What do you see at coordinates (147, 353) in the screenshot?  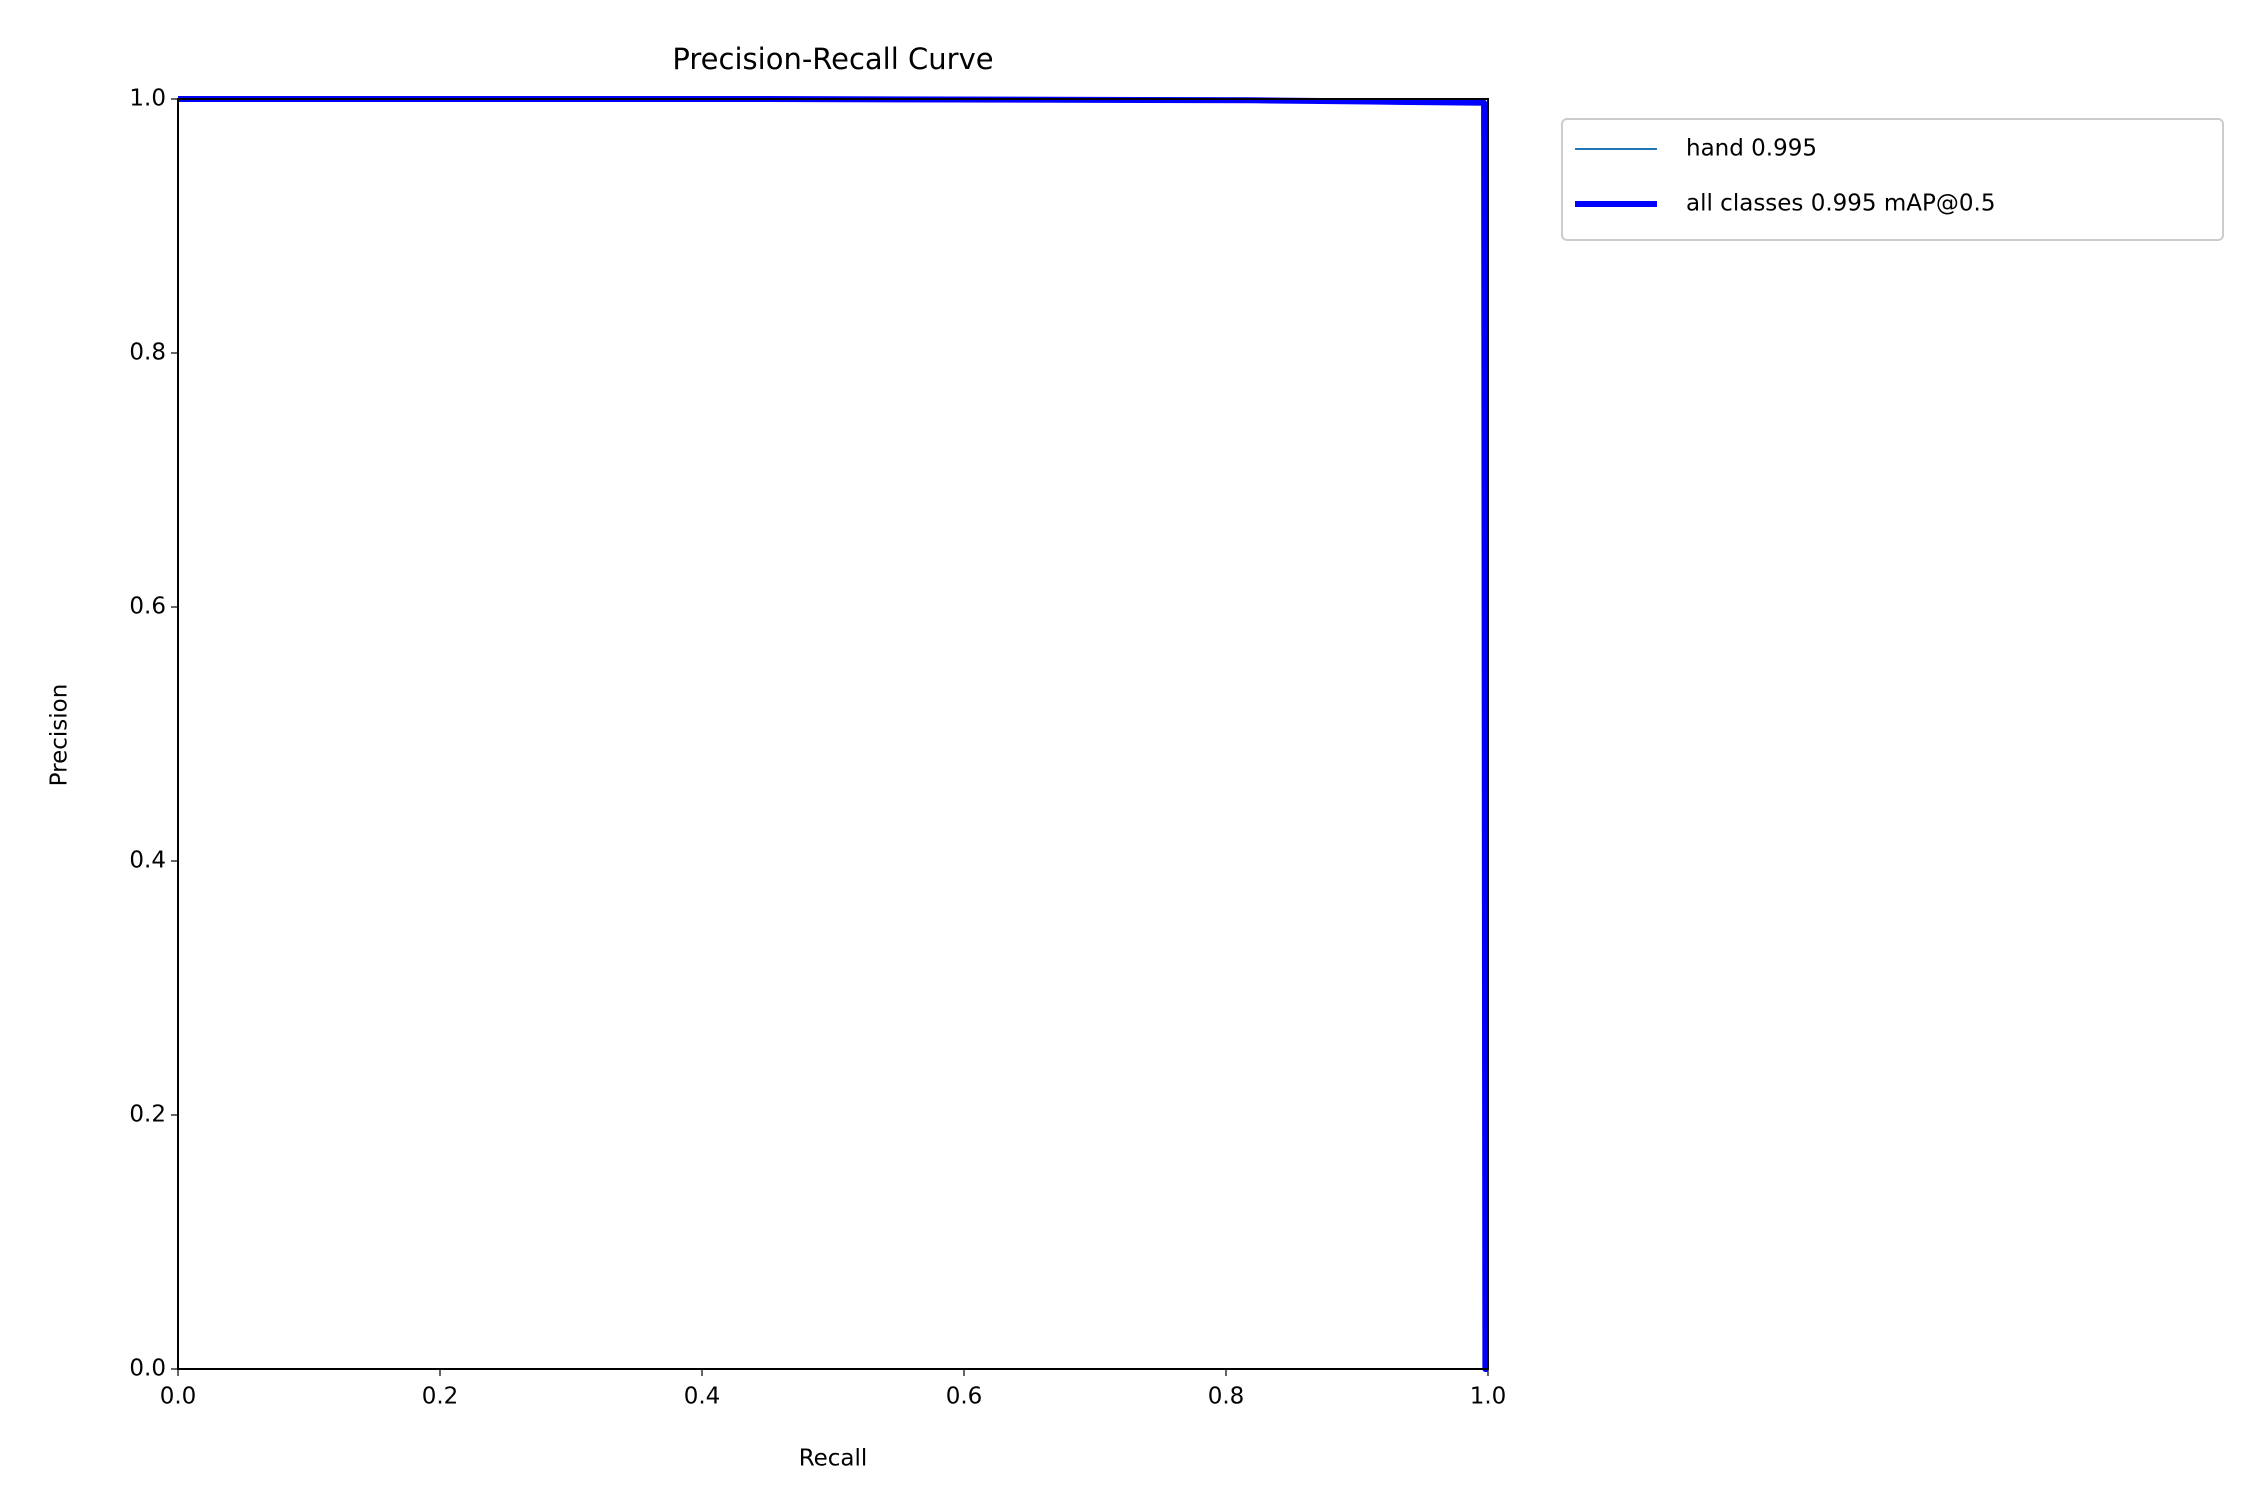 I see `y-tick-label: 0.8` at bounding box center [147, 353].